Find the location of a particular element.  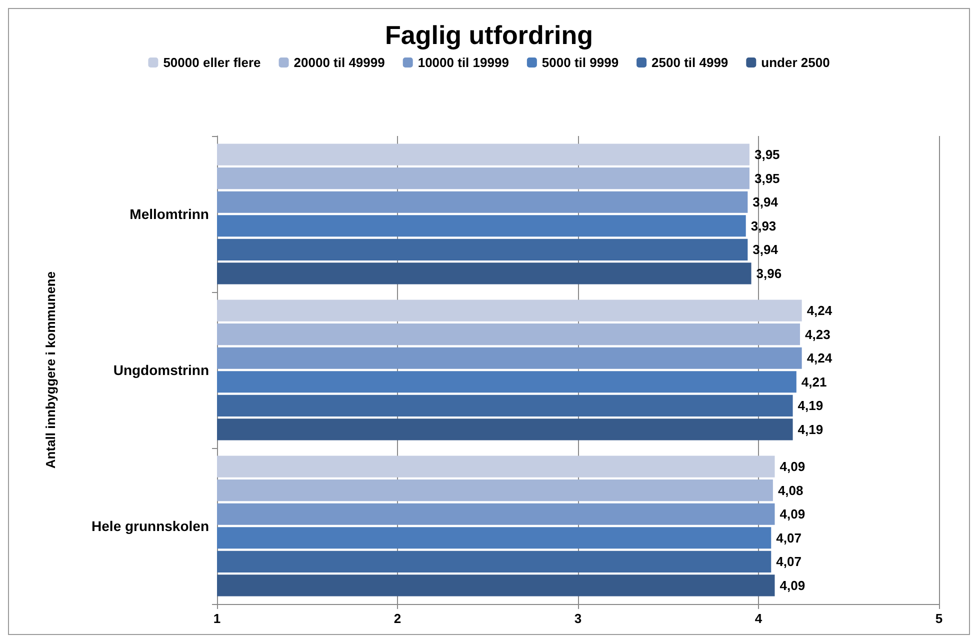

data-label: 4,21 is located at coordinates (814, 382).